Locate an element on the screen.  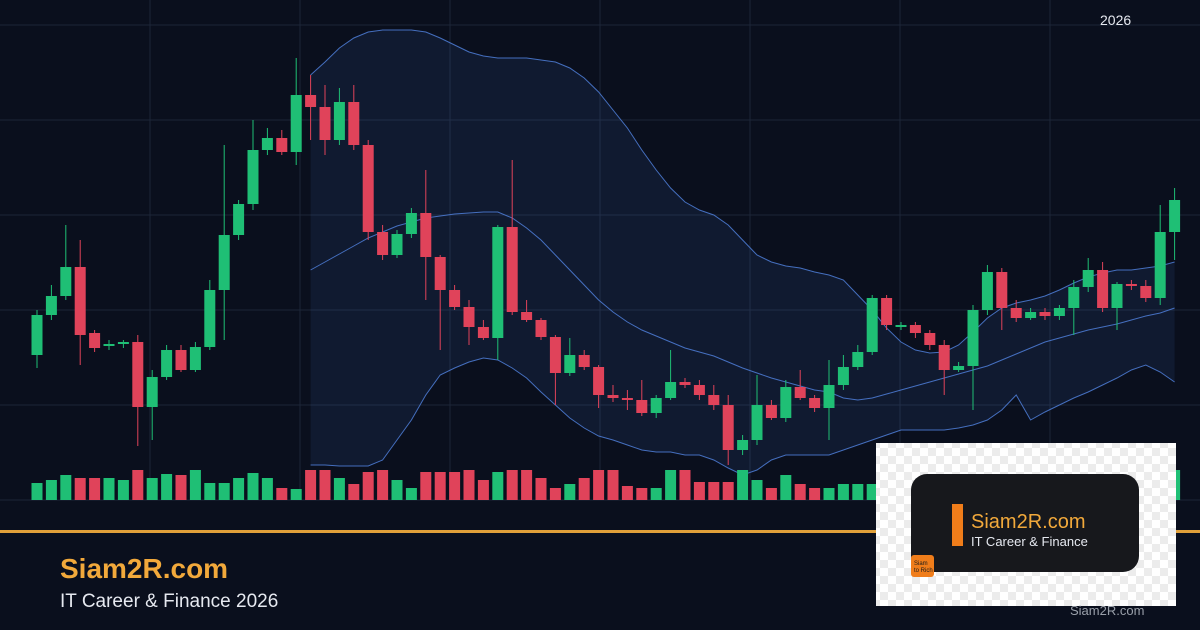
logo-badge-text: Siam is located at coordinates (921, 564).